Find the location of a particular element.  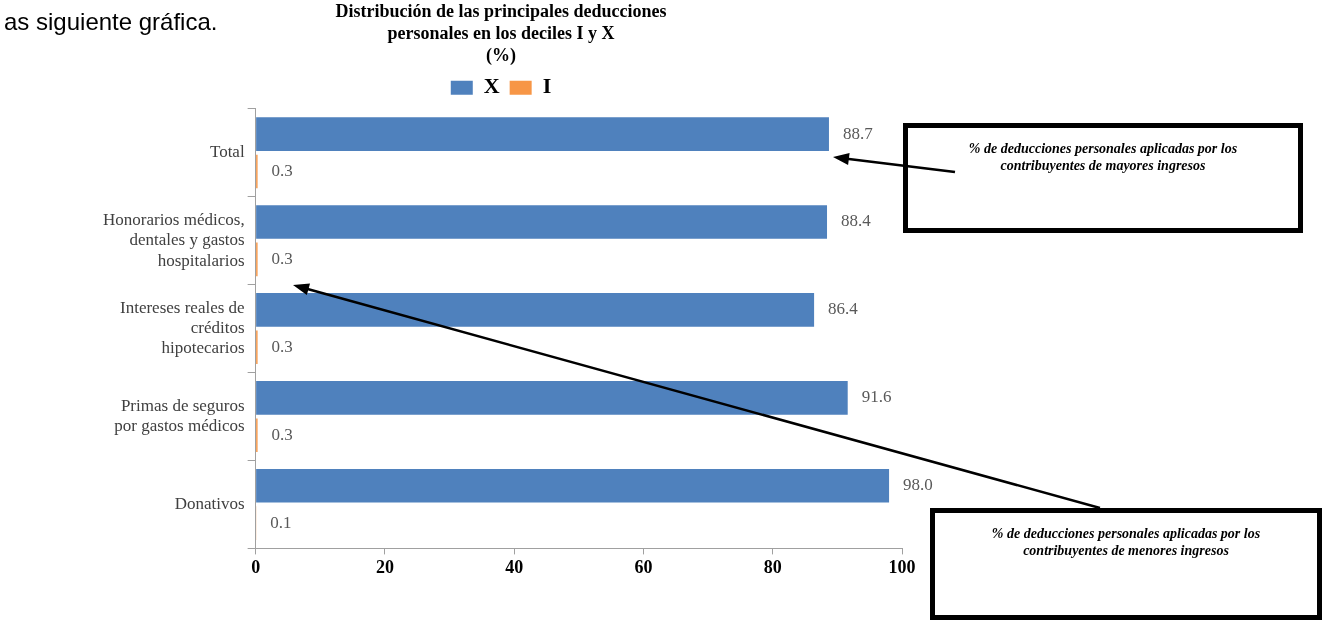

data-label: 98.0 is located at coordinates (918, 485).